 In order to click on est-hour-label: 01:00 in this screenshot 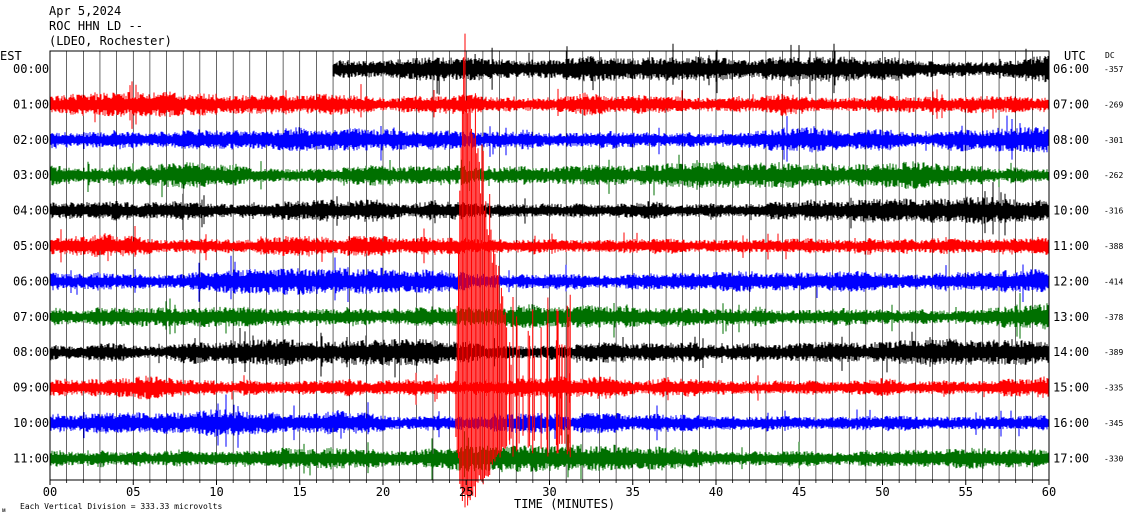, I will do `click(31, 104)`.